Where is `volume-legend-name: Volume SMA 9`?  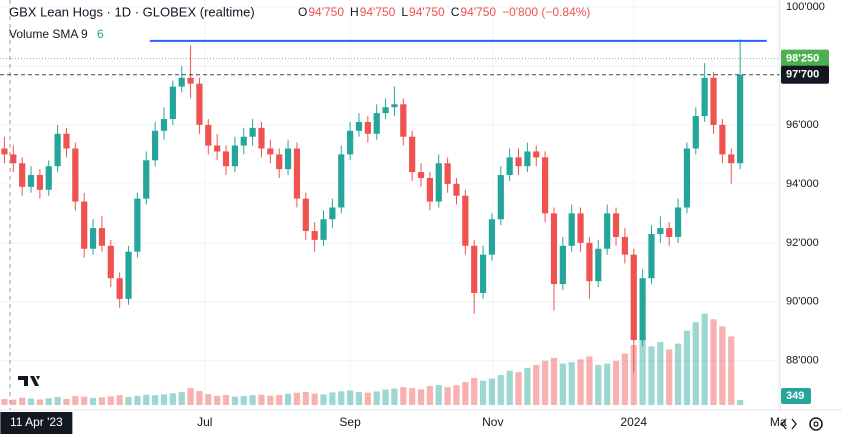
volume-legend-name: Volume SMA 9 is located at coordinates (48, 34).